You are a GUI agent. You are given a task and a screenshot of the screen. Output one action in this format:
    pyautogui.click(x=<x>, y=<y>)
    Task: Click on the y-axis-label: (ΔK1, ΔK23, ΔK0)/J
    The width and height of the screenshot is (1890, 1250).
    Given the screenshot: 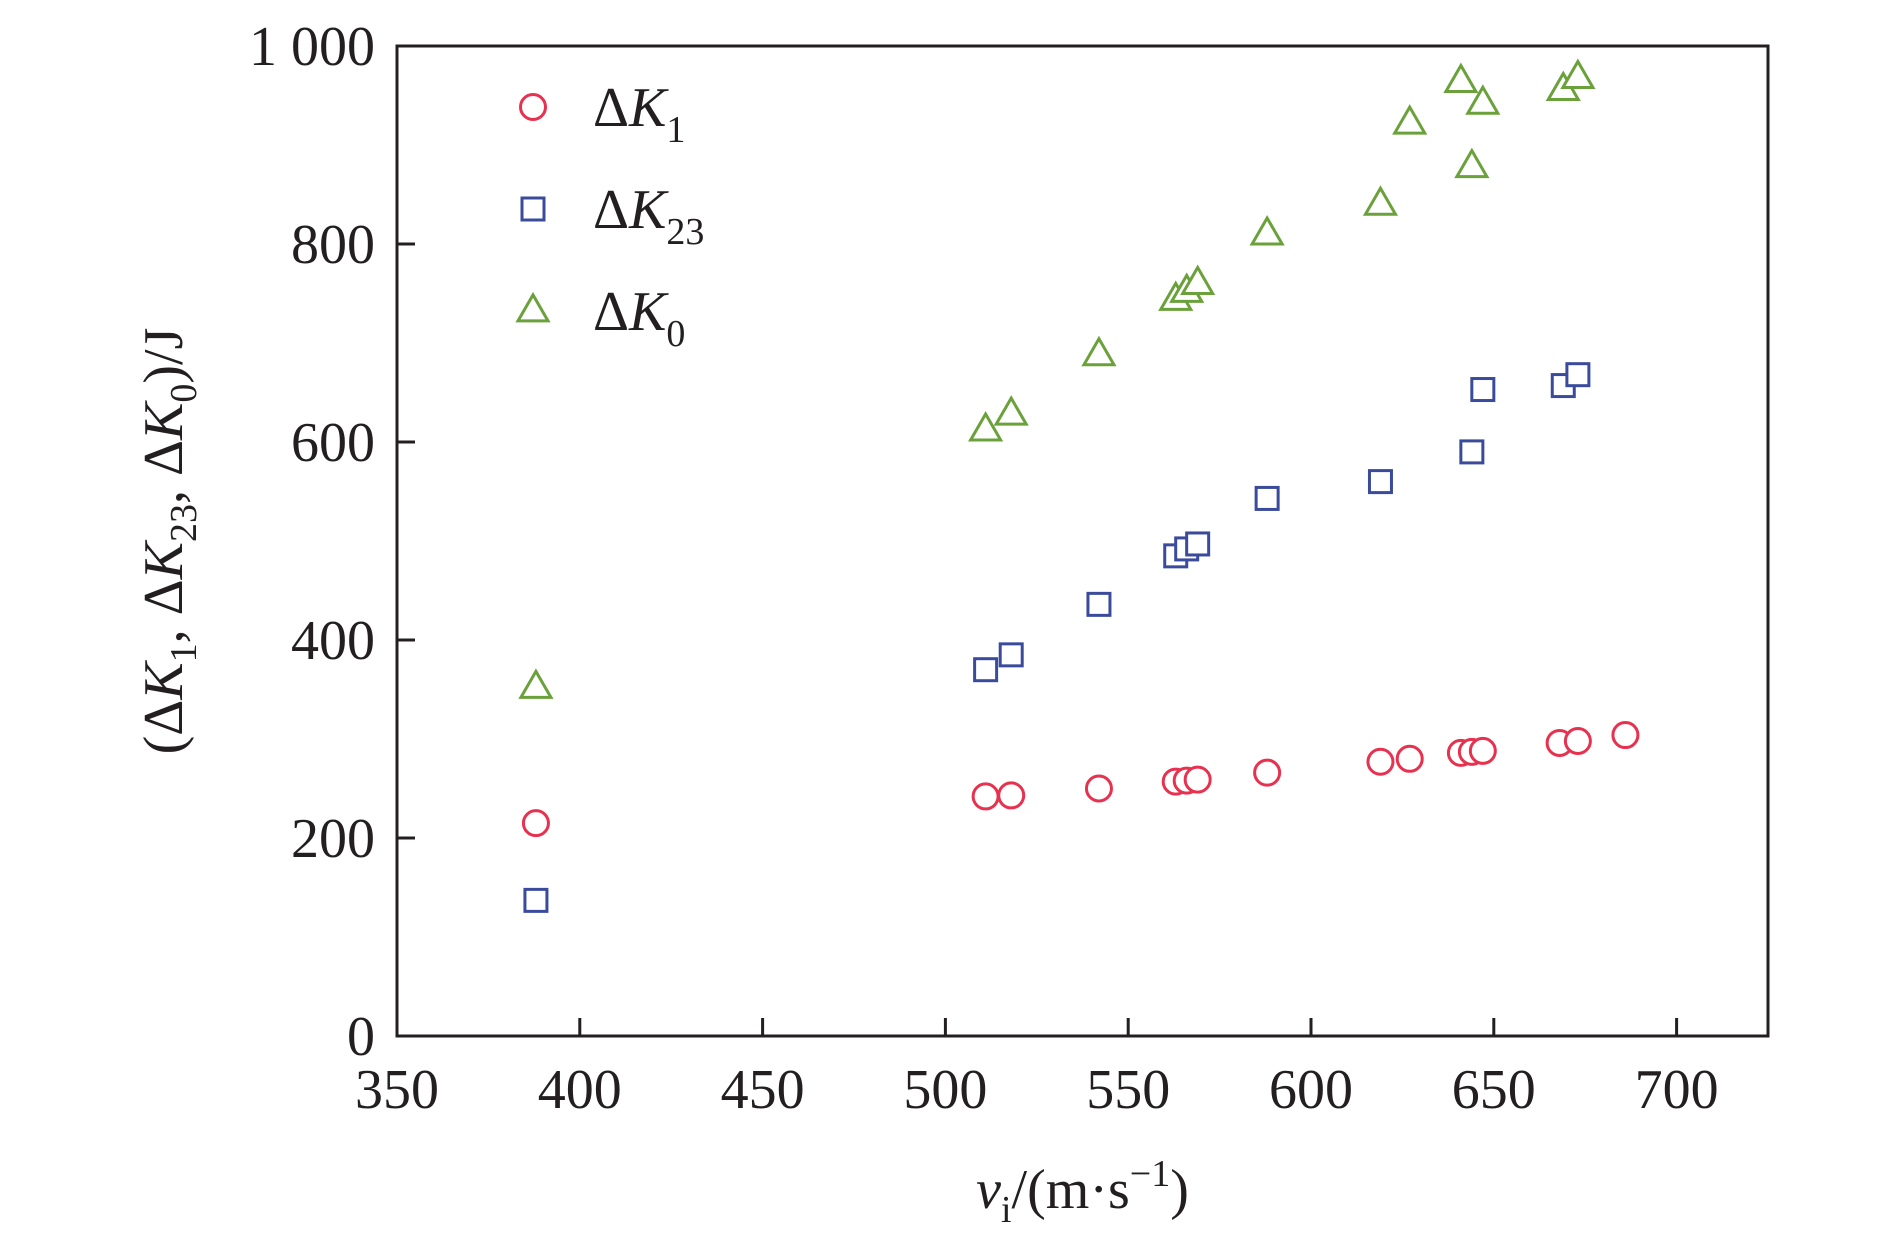 What is the action you would take?
    pyautogui.click(x=169, y=541)
    